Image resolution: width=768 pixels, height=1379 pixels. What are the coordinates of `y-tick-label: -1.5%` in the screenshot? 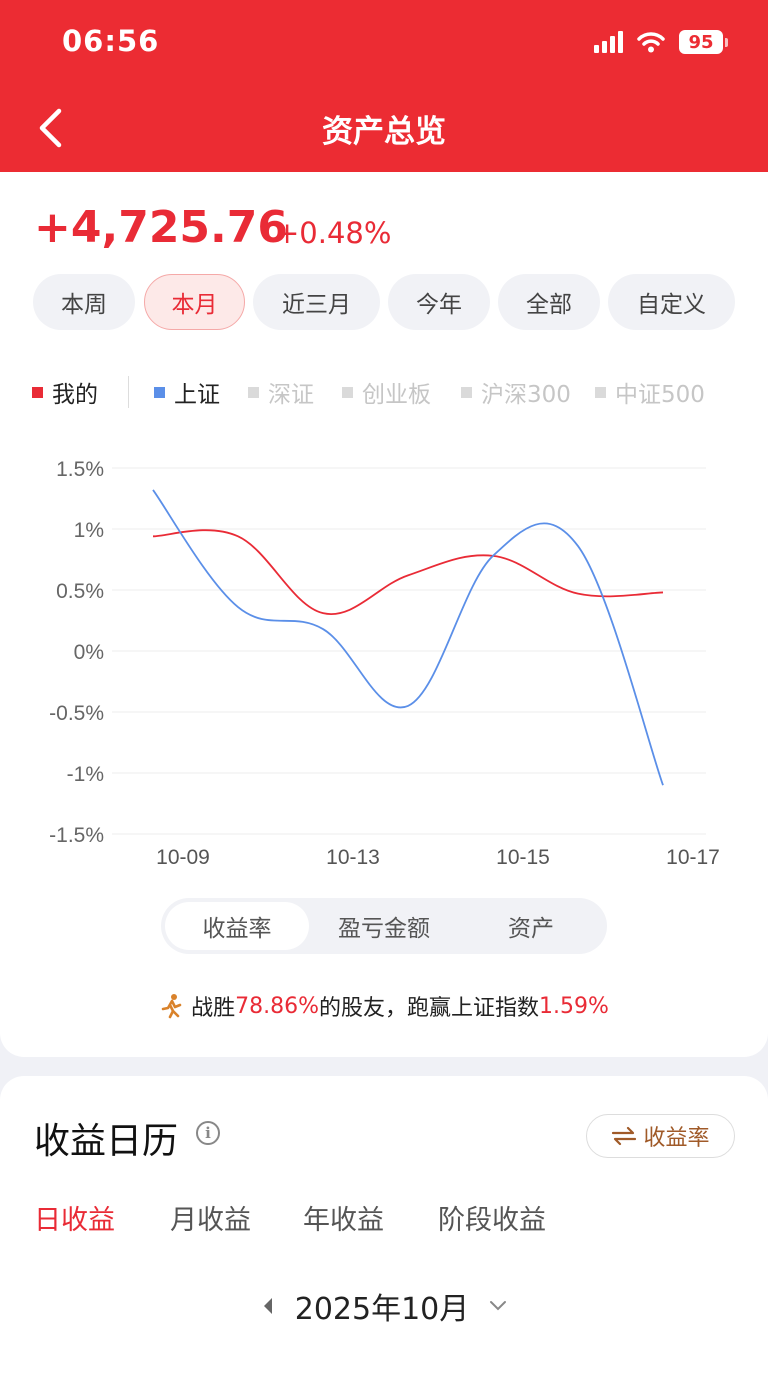 It's located at (76, 835).